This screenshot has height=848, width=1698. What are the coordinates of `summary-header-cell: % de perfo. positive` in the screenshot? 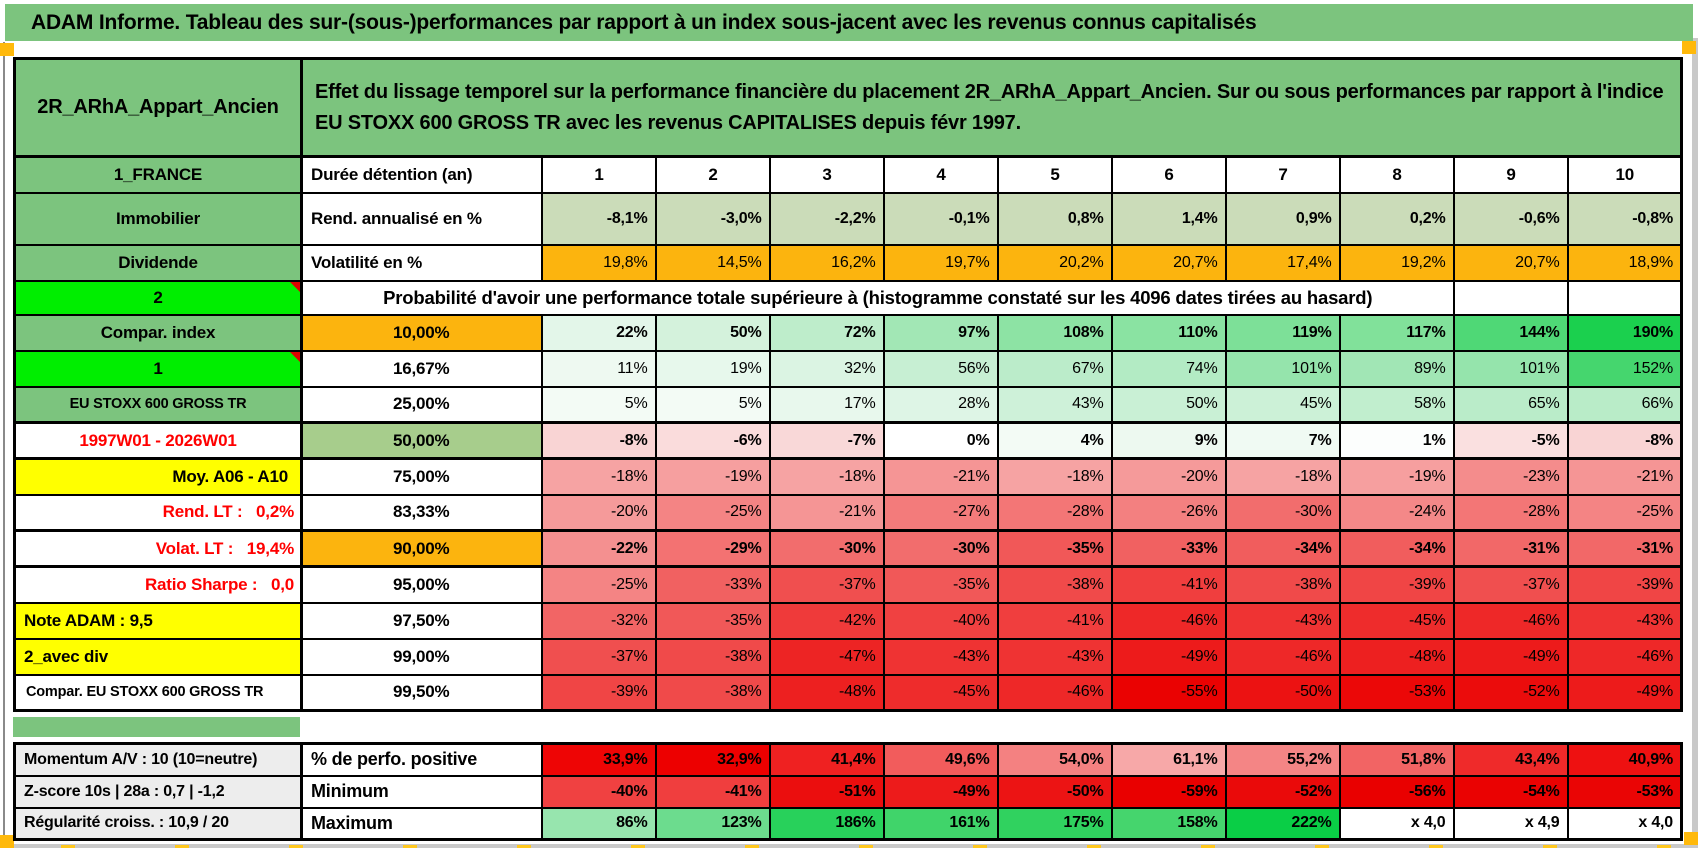 It's located at (421, 759).